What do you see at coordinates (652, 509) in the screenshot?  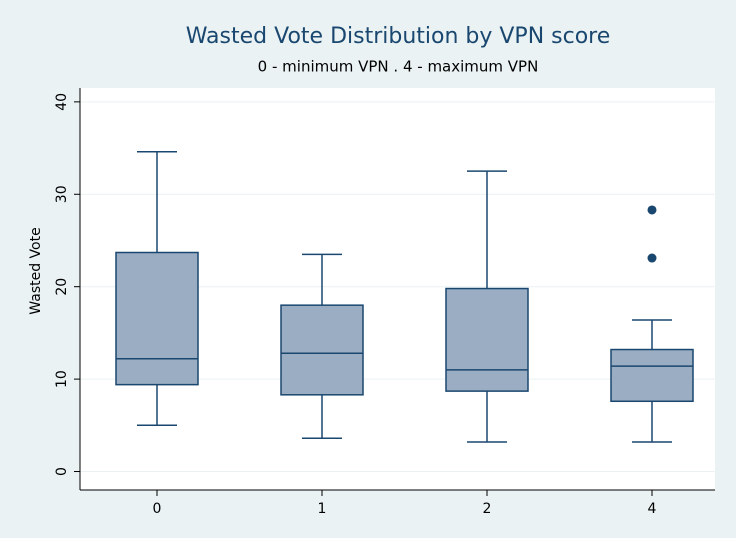 I see `x-tick-label: 4` at bounding box center [652, 509].